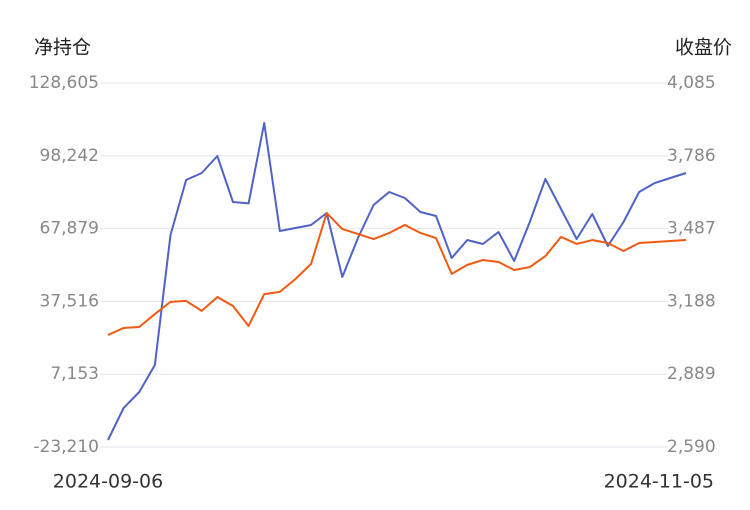 The height and width of the screenshot is (510, 750). I want to click on y2-tick-label: 4,085, so click(691, 83).